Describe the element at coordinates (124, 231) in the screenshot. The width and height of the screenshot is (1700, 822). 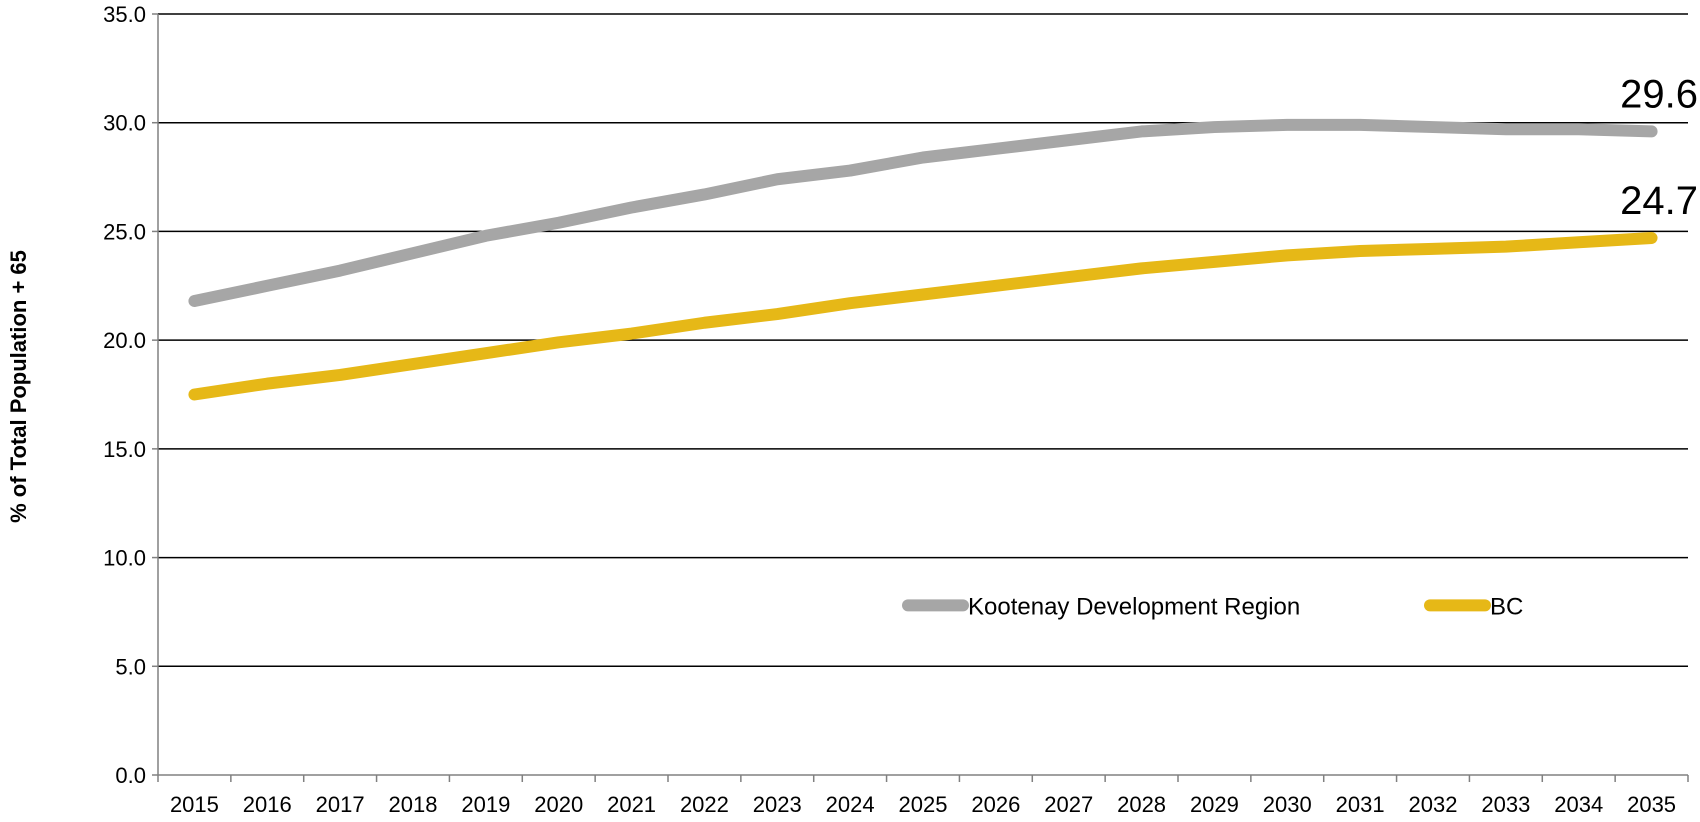
I see `y-tick-label: 25.0` at that location.